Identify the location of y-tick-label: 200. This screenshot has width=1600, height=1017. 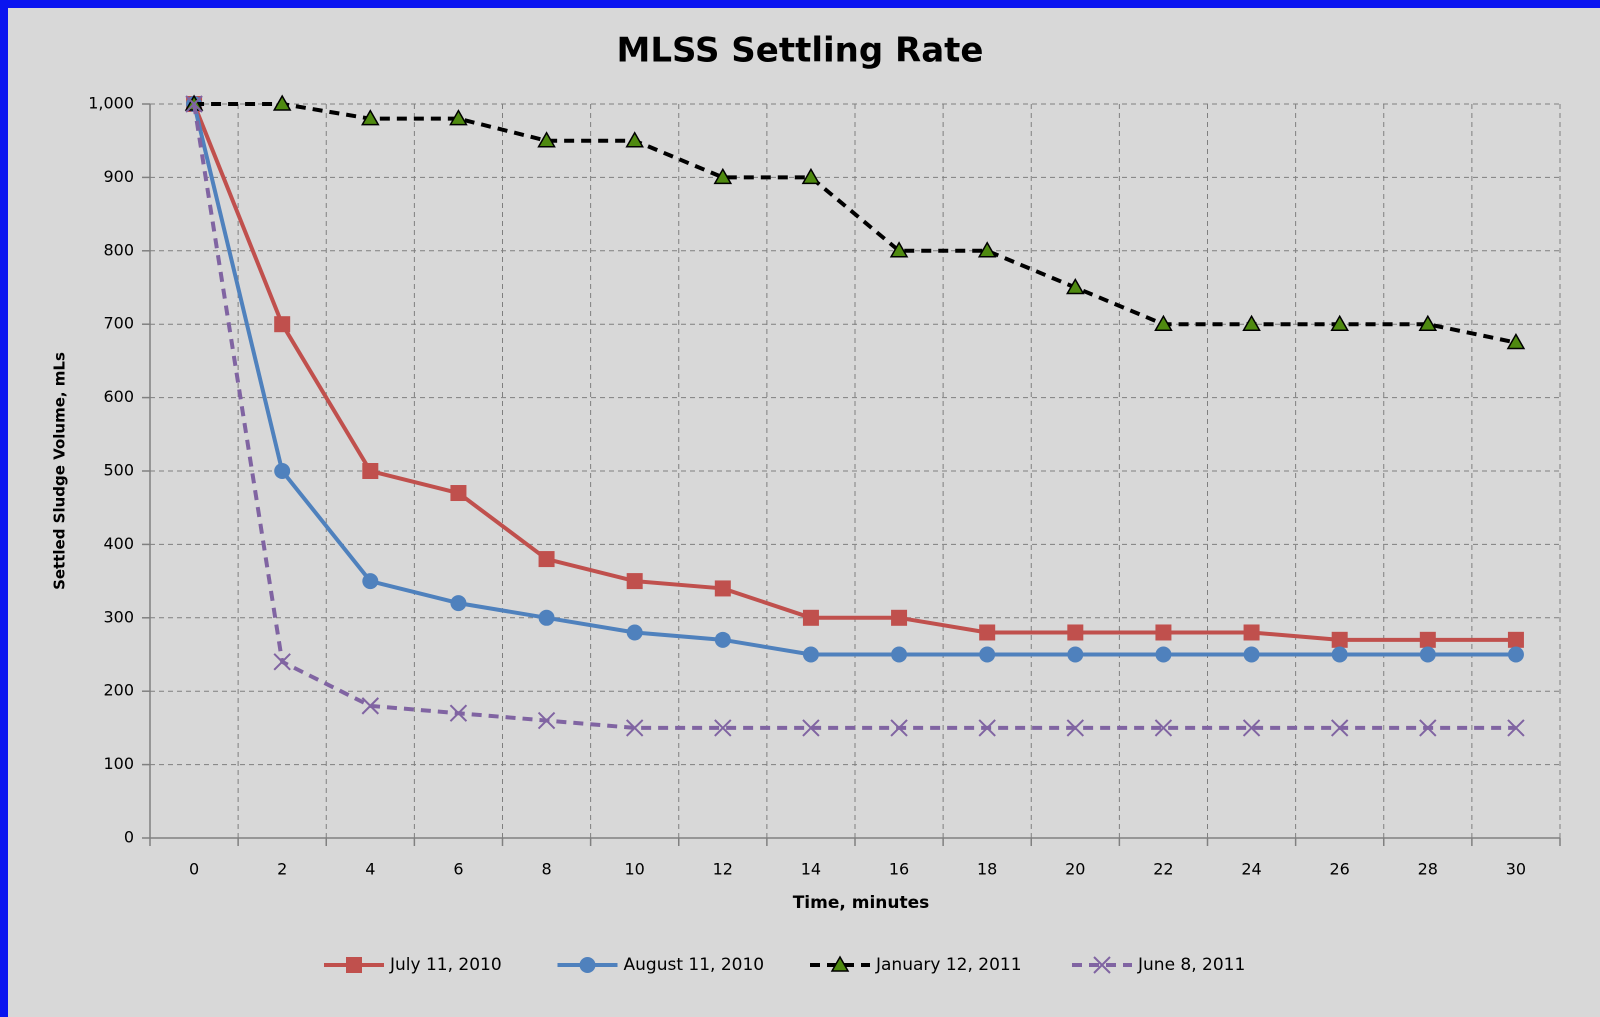
(118, 690).